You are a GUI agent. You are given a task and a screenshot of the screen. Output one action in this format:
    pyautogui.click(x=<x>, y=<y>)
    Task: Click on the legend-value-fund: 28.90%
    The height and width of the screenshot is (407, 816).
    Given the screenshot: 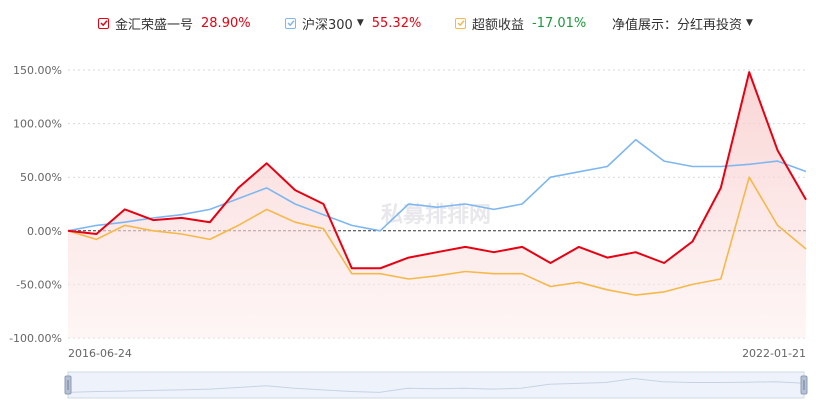 What is the action you would take?
    pyautogui.click(x=226, y=23)
    